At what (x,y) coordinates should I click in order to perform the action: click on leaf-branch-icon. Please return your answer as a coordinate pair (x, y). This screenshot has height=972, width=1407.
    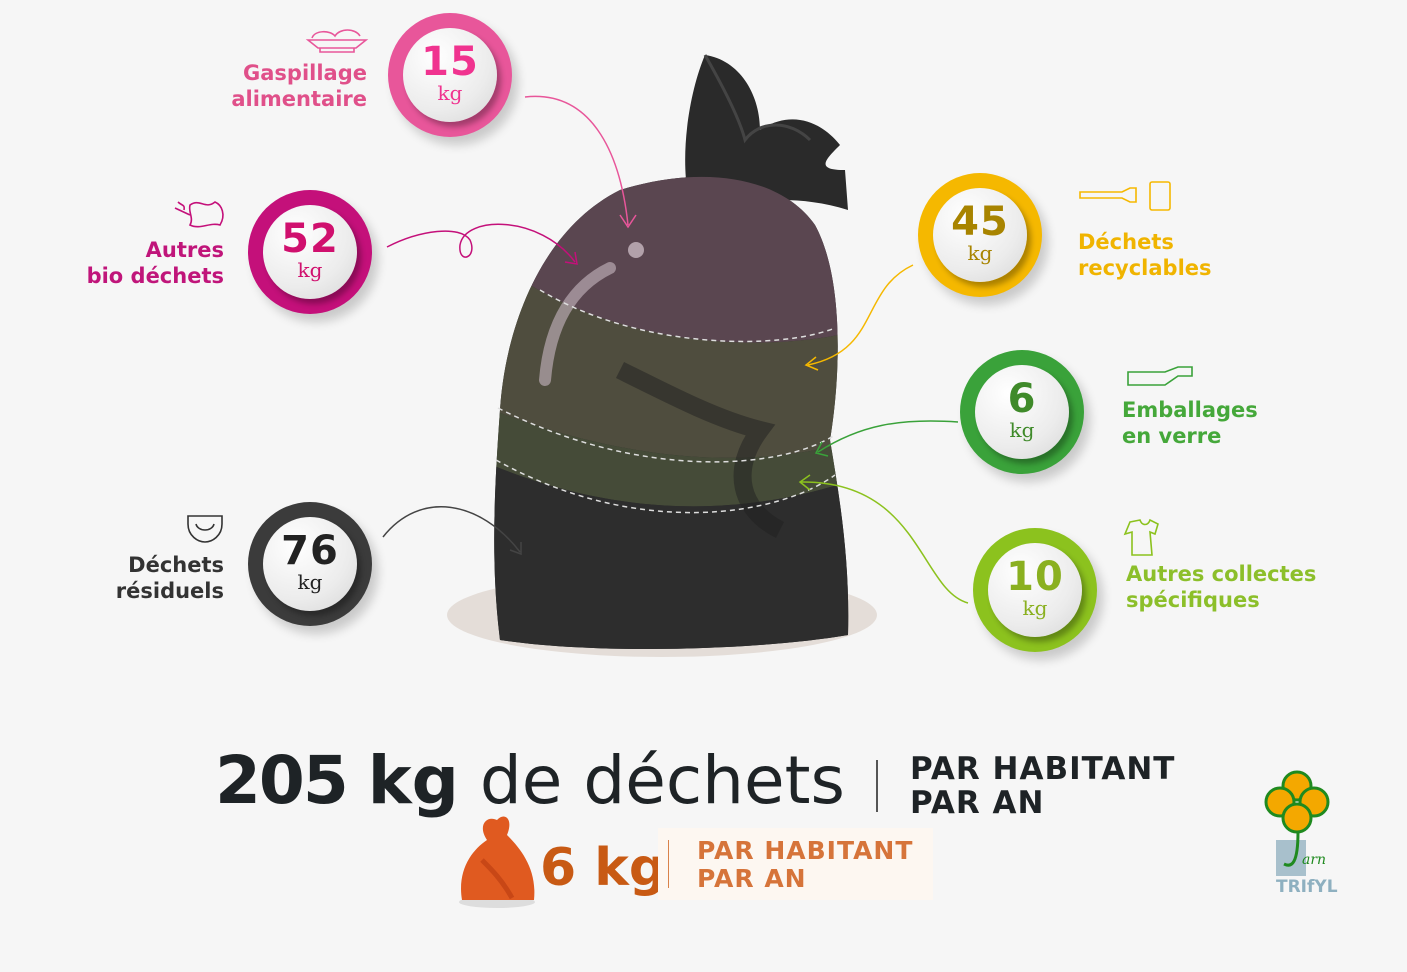
    Looking at the image, I should click on (199, 214).